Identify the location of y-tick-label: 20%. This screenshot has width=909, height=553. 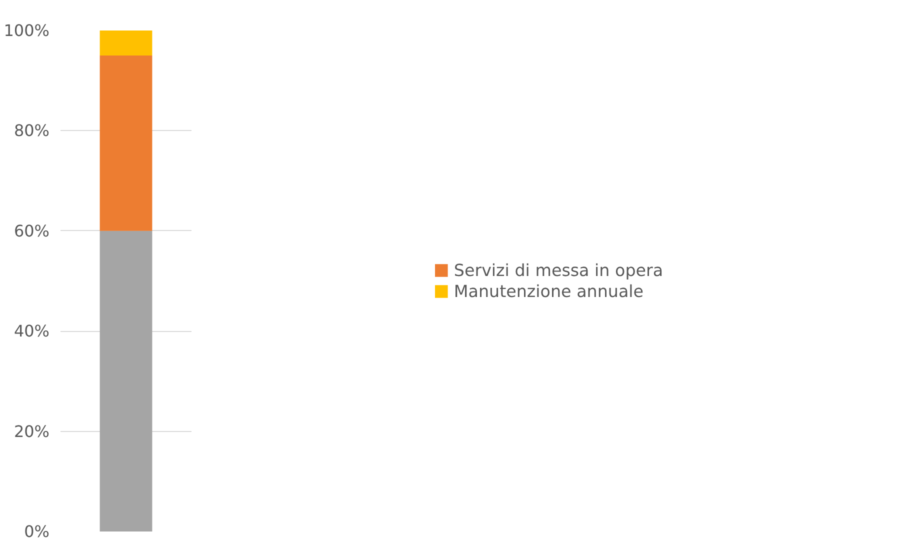
(32, 431).